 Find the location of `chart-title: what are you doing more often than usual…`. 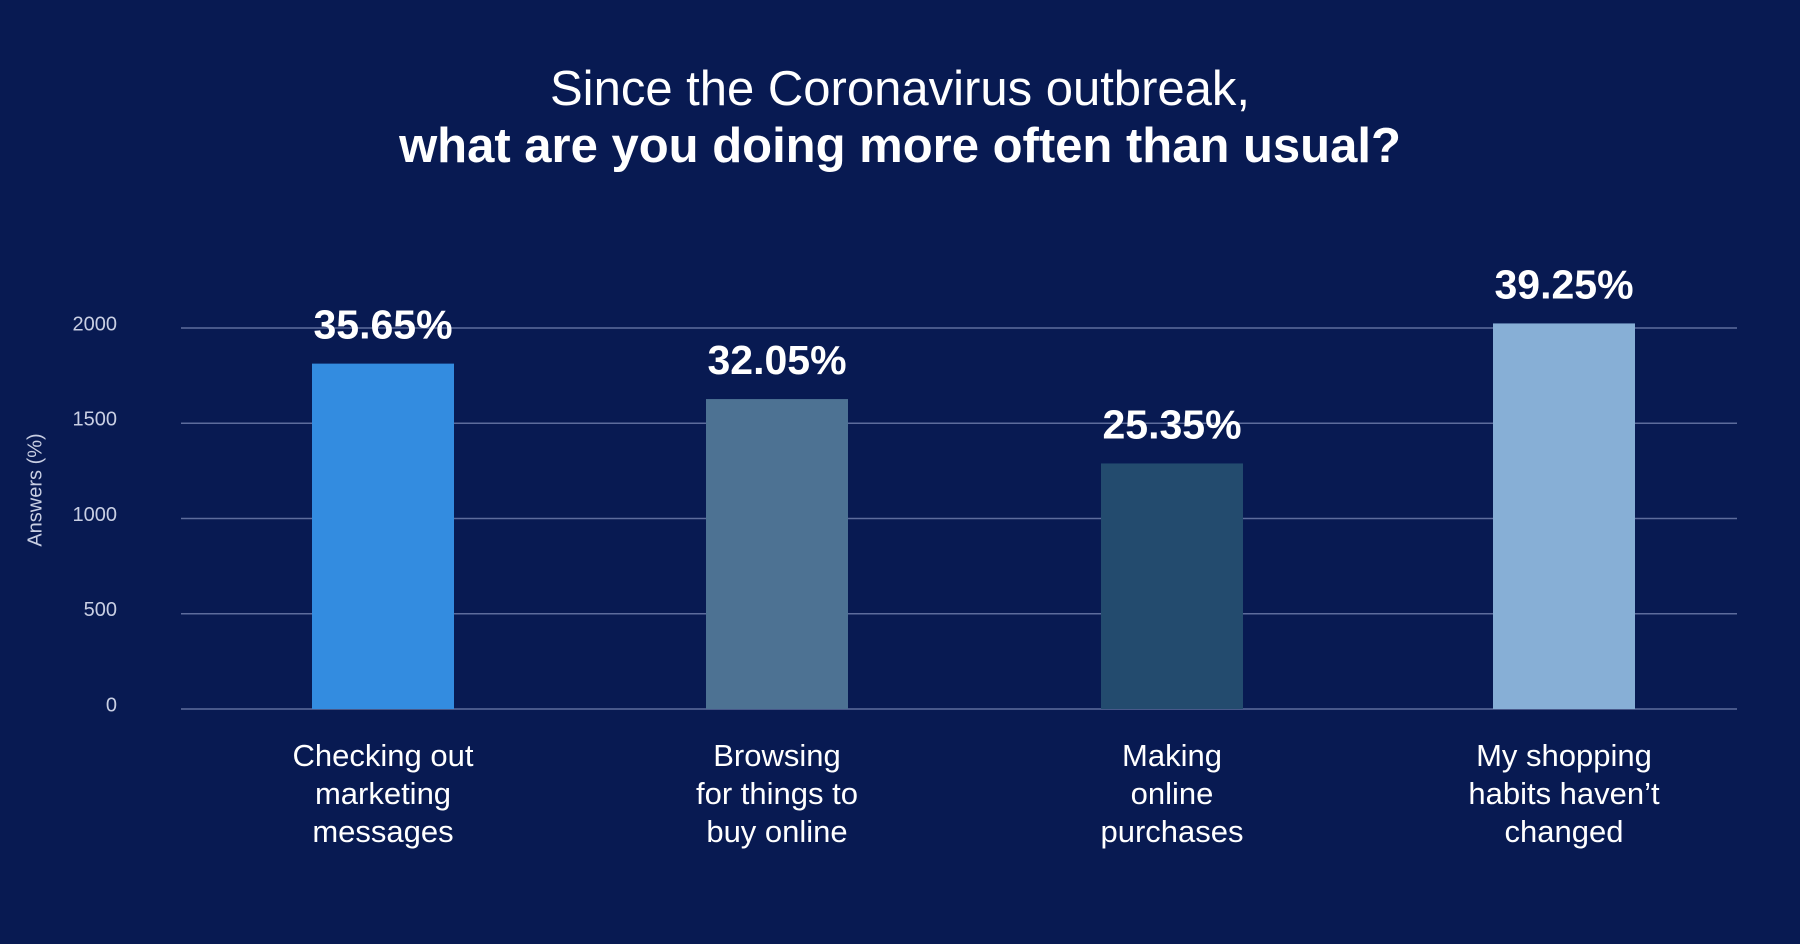

chart-title: what are you doing more often than usual… is located at coordinates (899, 146).